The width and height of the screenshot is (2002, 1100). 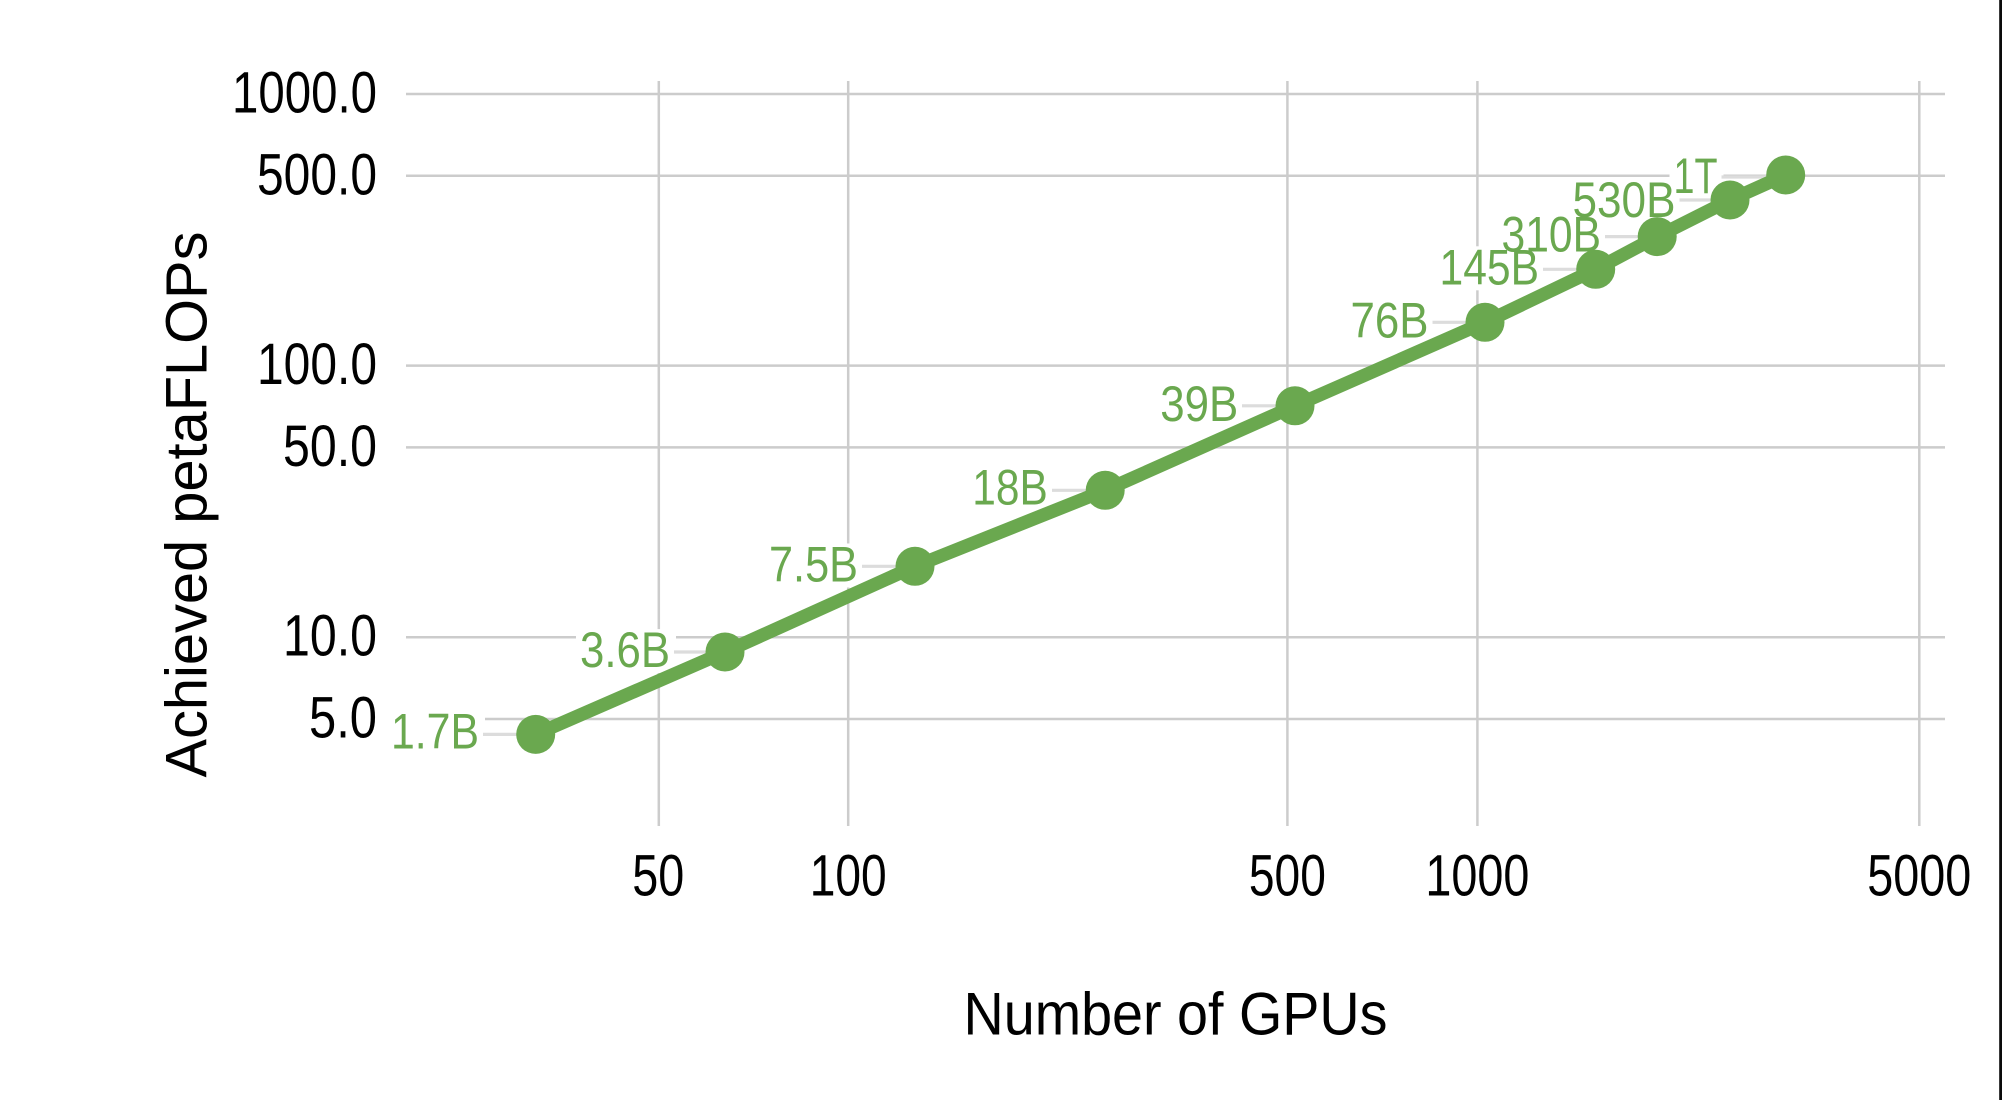 I want to click on svg-text: 7.5B, so click(x=813, y=565).